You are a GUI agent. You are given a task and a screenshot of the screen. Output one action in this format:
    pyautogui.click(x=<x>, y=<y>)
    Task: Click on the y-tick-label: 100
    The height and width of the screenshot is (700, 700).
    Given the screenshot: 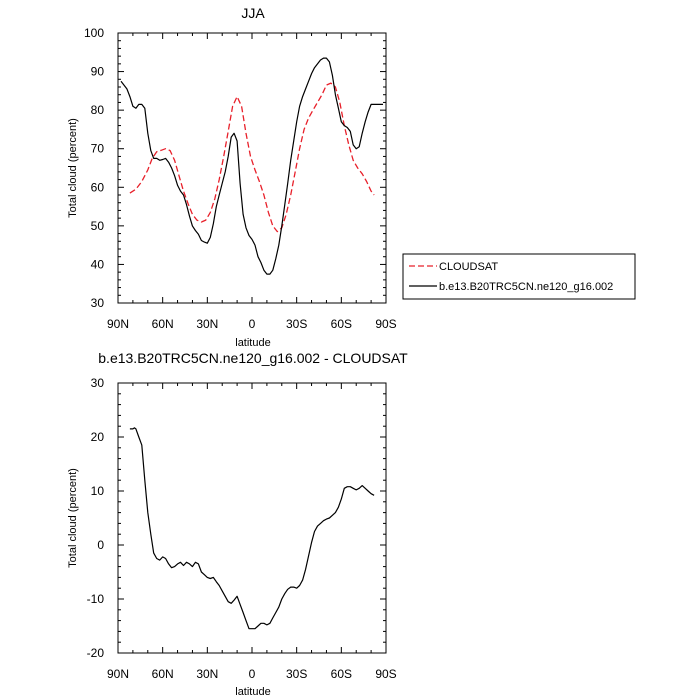 What is the action you would take?
    pyautogui.click(x=94, y=33)
    